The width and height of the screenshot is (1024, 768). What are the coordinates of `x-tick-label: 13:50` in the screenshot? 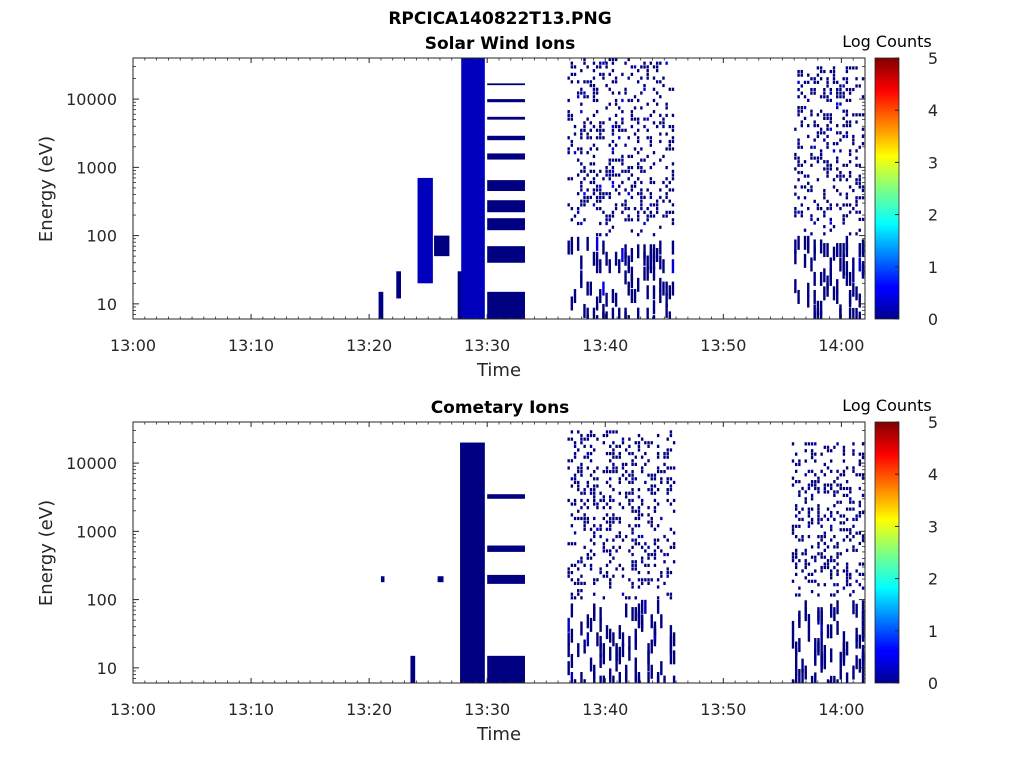 It's located at (723, 709).